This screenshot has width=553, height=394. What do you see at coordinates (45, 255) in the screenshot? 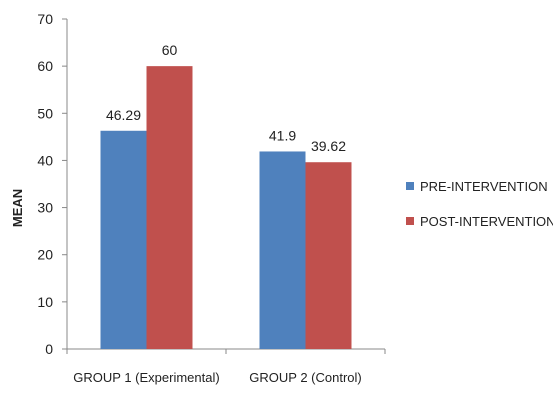
I see `y-tick-label: 20` at bounding box center [45, 255].